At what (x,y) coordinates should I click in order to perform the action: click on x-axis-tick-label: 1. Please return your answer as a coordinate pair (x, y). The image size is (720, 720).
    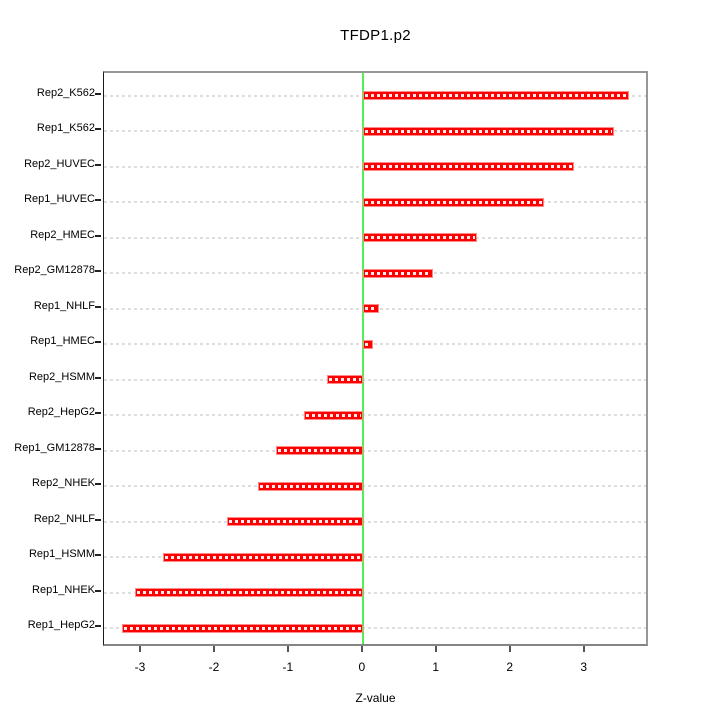
    Looking at the image, I should click on (436, 667).